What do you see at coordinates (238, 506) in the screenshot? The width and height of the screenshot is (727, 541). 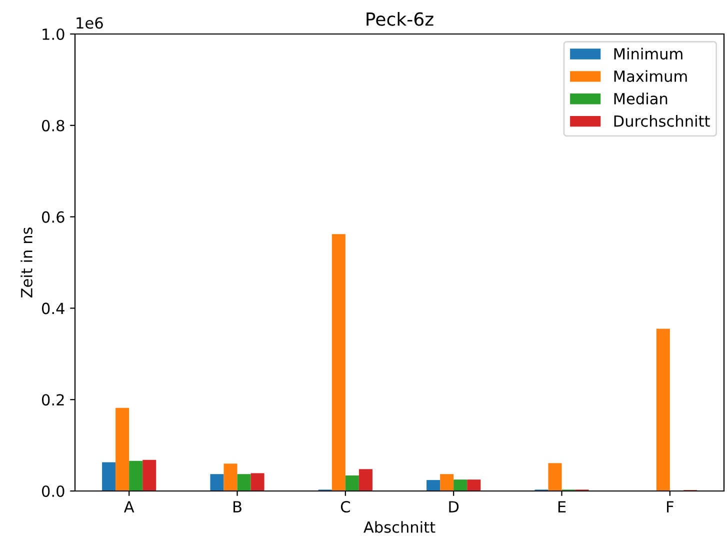 I see `x-tick-label: B` at bounding box center [238, 506].